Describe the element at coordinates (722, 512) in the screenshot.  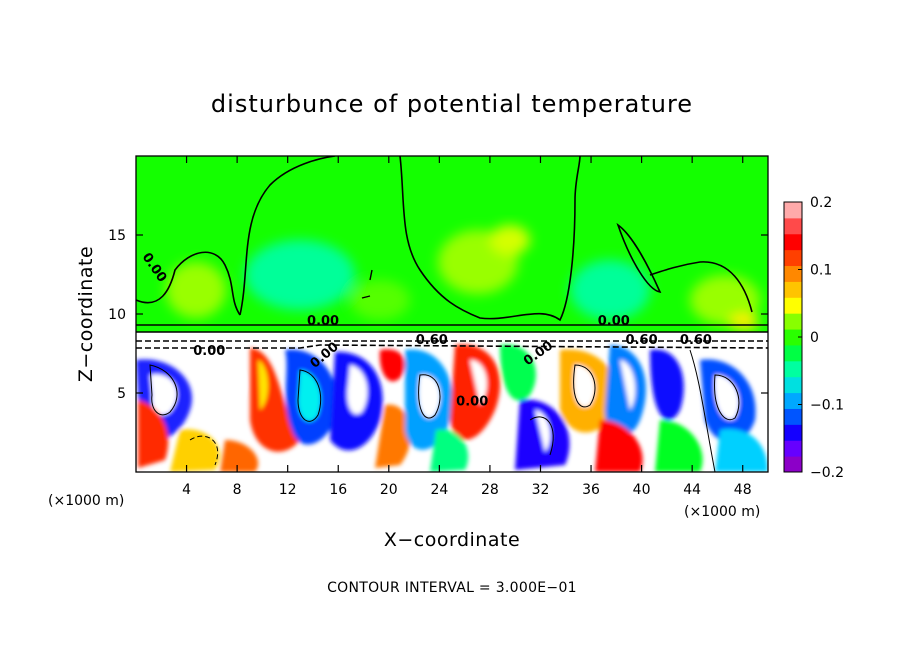
I see `x-unit-right: (×1000 m)` at that location.